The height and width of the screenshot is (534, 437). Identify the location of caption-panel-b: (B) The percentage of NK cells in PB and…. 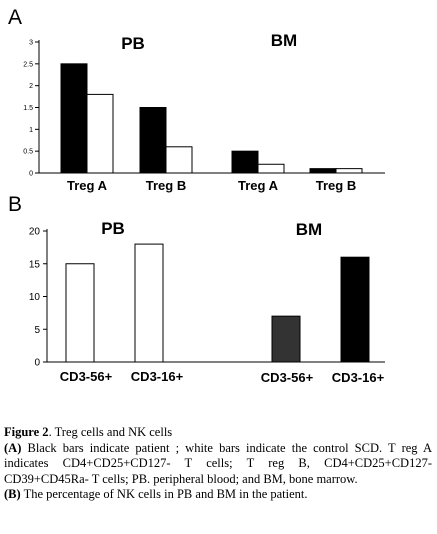
(218, 495).